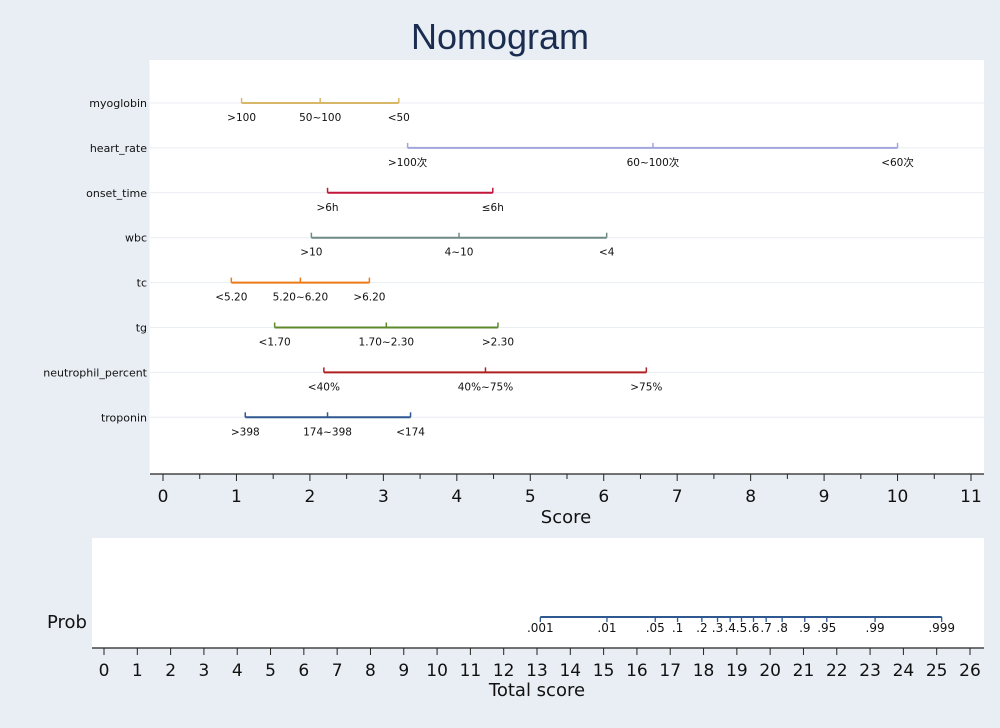 This screenshot has width=1000, height=728. Describe the element at coordinates (136, 238) in the screenshot. I see `variable-label-wbc: wbc` at that location.